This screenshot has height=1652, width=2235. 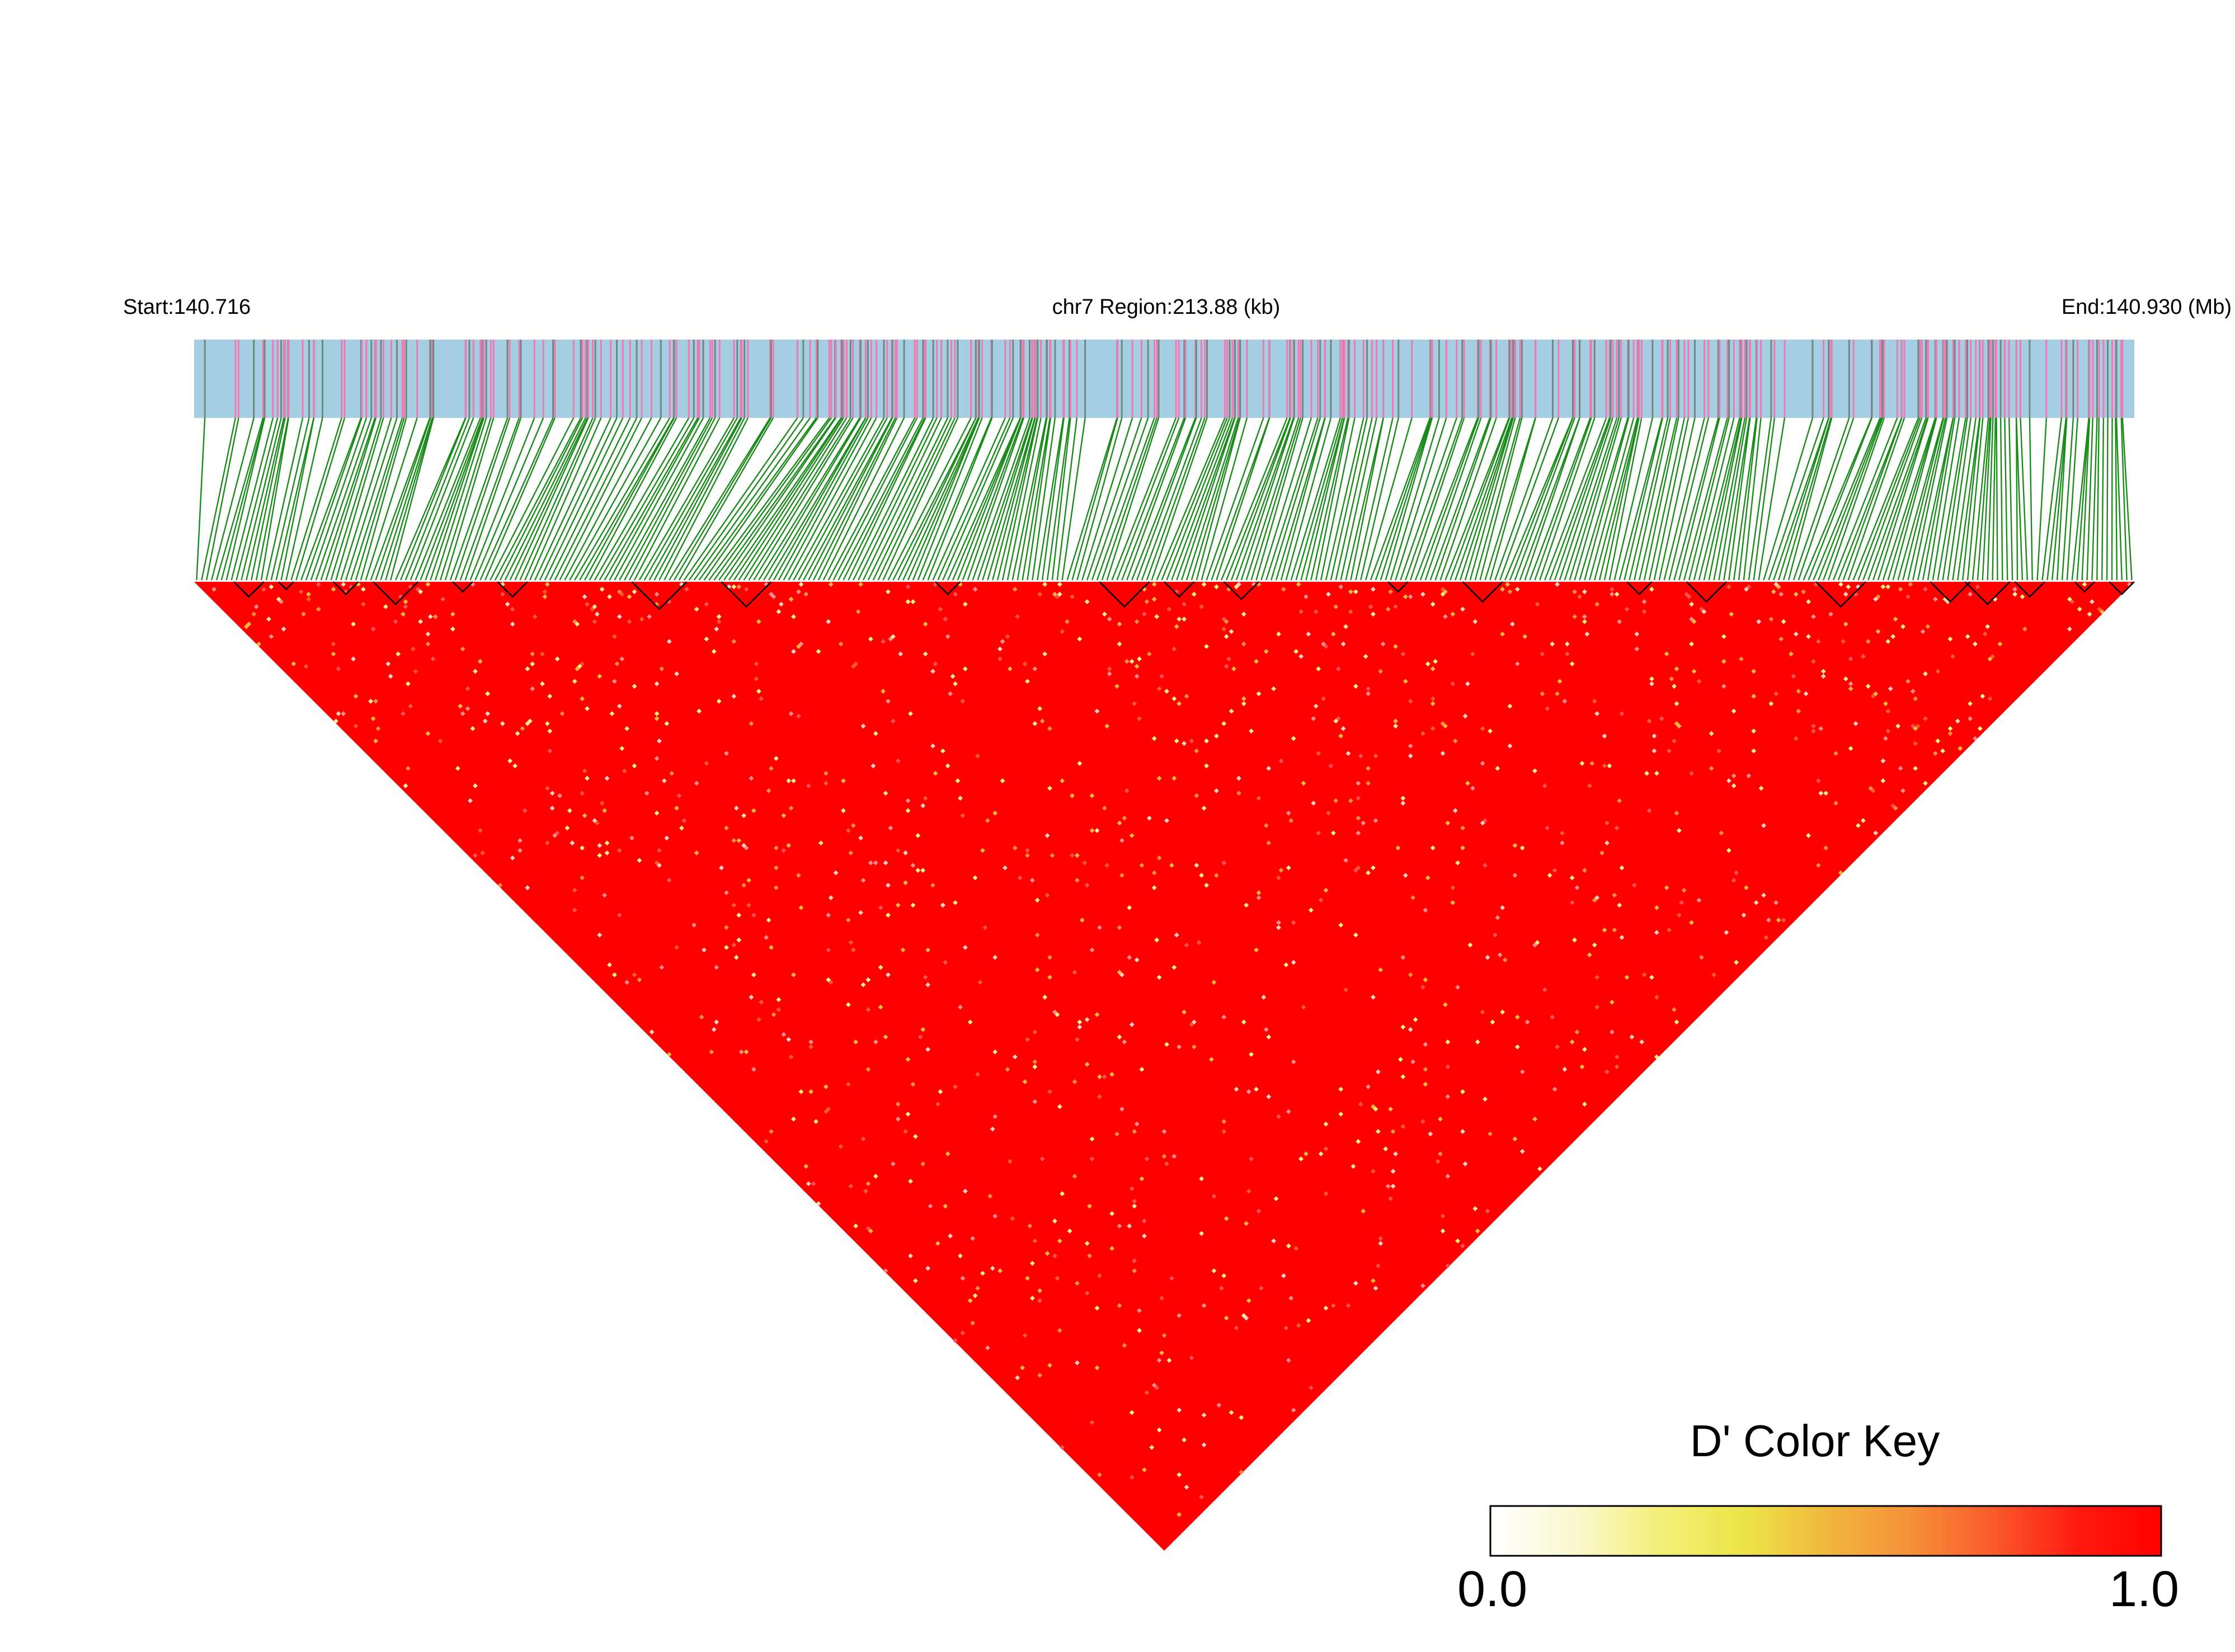 What do you see at coordinates (2144, 1589) in the screenshot?
I see `color-key-max-label: 1.0` at bounding box center [2144, 1589].